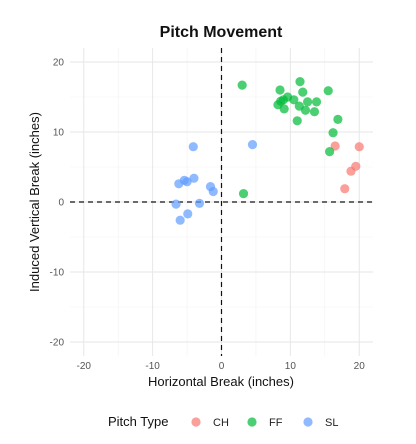  What do you see at coordinates (34, 202) in the screenshot?
I see `y-axis-title: Induced Vertical Break (inches)` at bounding box center [34, 202].